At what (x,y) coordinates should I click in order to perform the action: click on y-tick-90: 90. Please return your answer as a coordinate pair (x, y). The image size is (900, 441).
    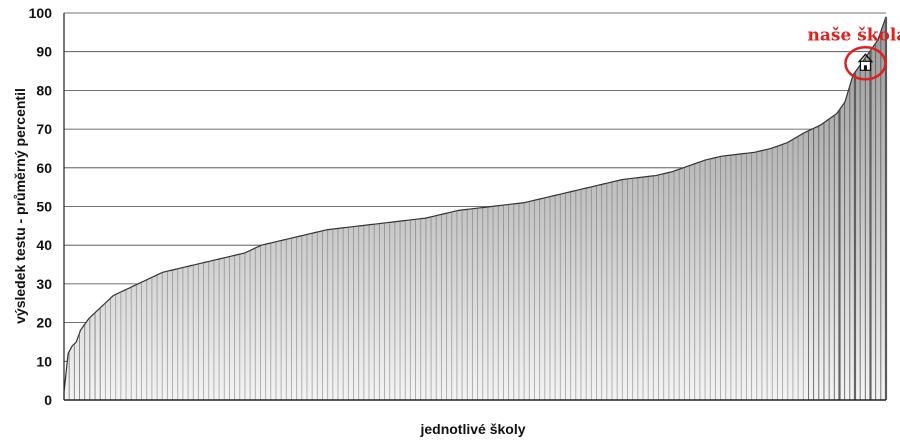
    Looking at the image, I should click on (44, 52).